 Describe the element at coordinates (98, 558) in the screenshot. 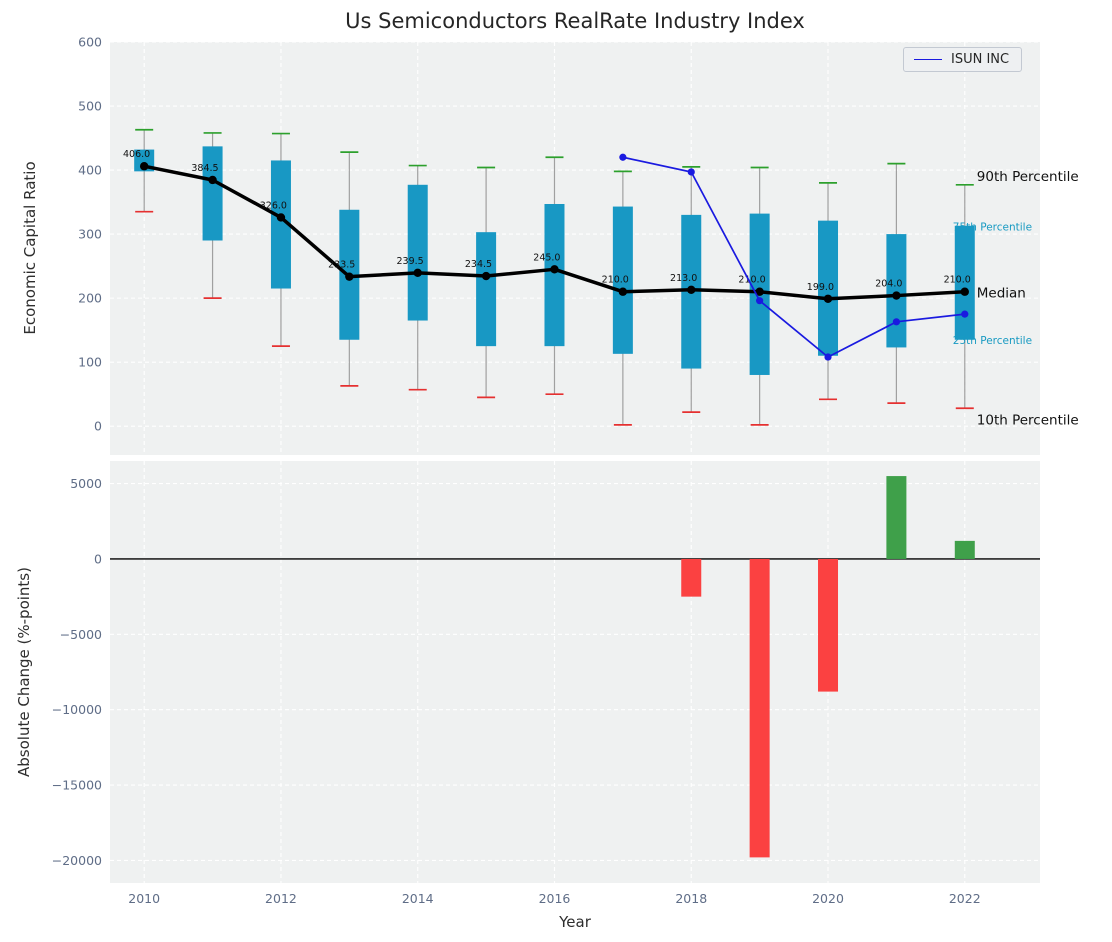

I see `bottom-ytick-label: 0` at that location.